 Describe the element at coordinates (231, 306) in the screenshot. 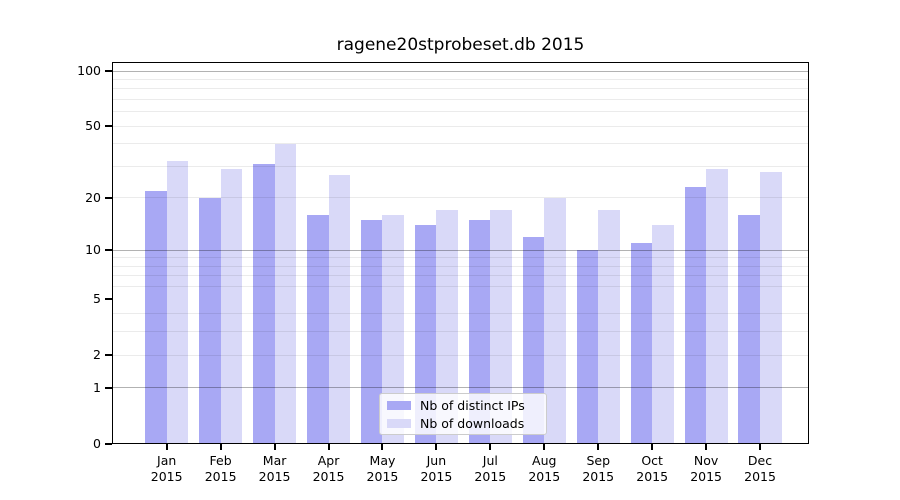

I see `bar-feb-2015-nb-of-downloads` at that location.